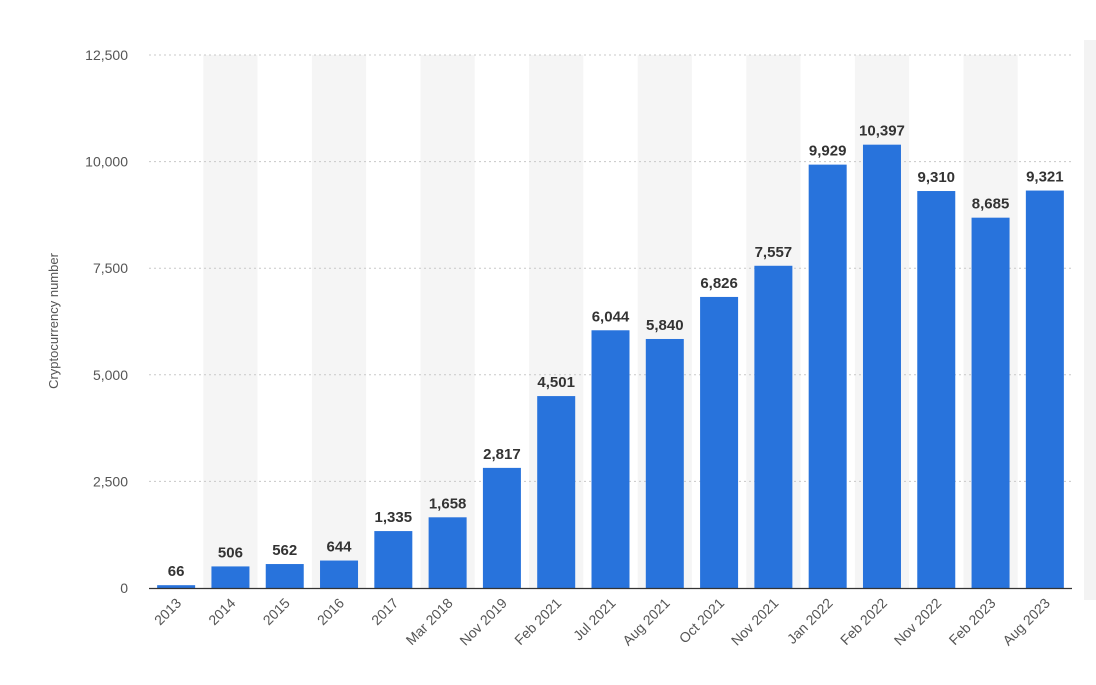  Describe the element at coordinates (936, 177) in the screenshot. I see `data-label: 9,310` at that location.